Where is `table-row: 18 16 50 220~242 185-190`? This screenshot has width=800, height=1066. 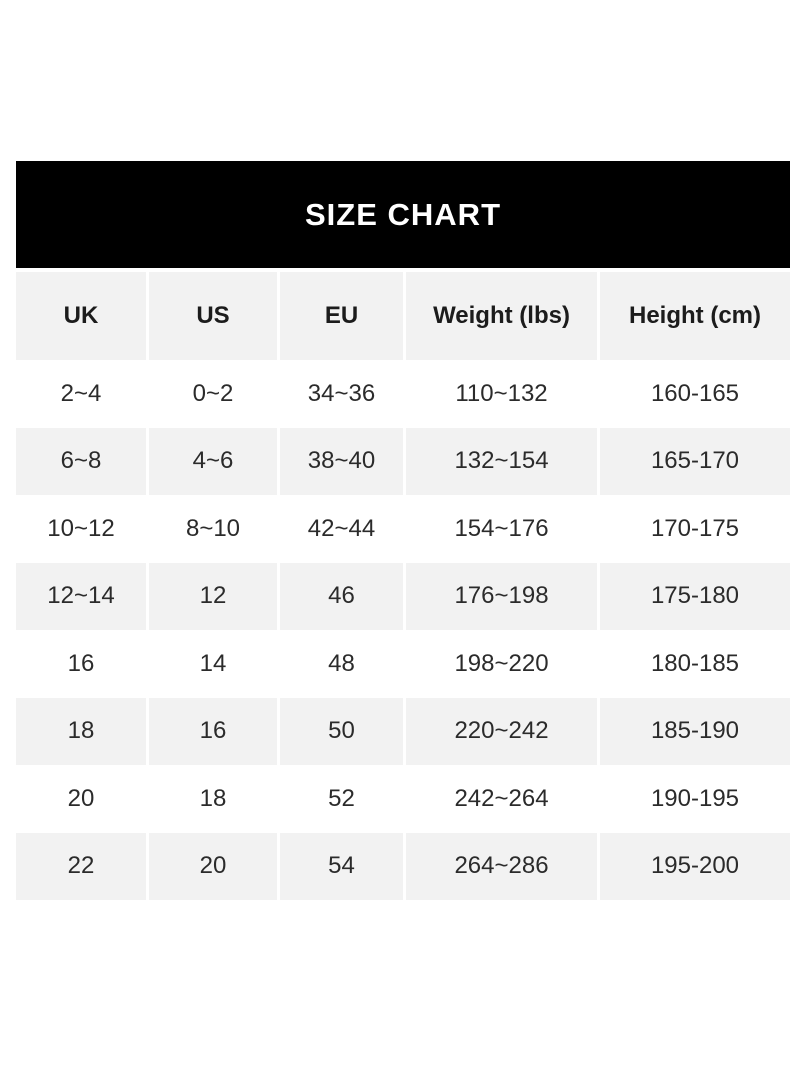 table-row: 18 16 50 220~242 185-190 is located at coordinates (403, 731).